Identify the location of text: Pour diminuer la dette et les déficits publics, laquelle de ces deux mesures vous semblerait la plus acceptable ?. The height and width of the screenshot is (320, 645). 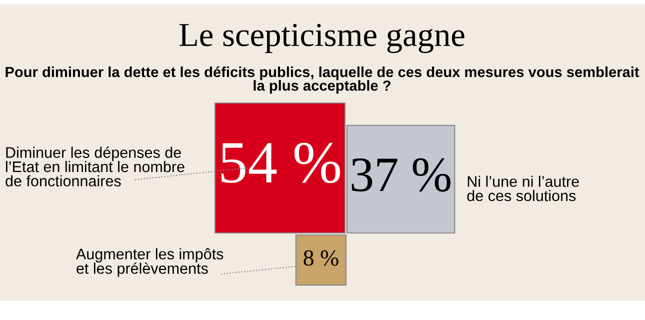
(323, 80).